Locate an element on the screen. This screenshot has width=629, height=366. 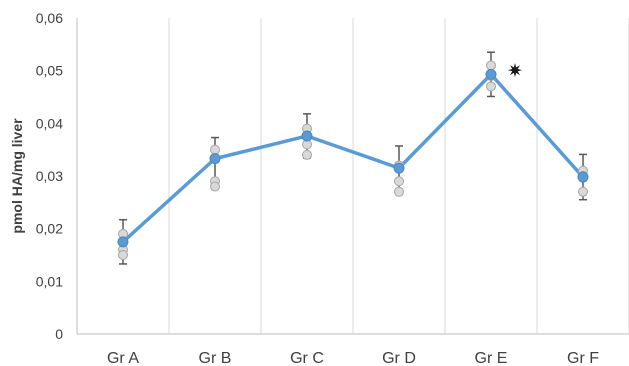
x-category-label: Gr E is located at coordinates (491, 358).